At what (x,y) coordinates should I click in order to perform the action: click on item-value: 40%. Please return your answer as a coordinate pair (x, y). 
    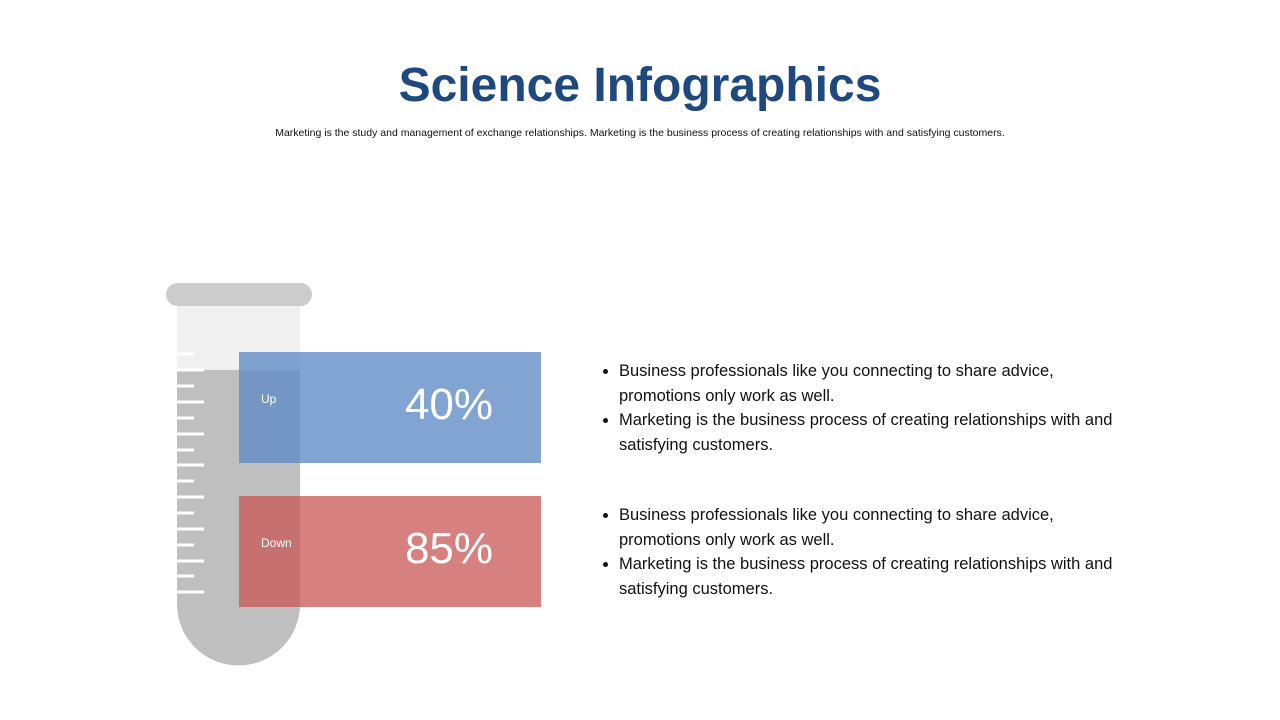
    Looking at the image, I should click on (449, 404).